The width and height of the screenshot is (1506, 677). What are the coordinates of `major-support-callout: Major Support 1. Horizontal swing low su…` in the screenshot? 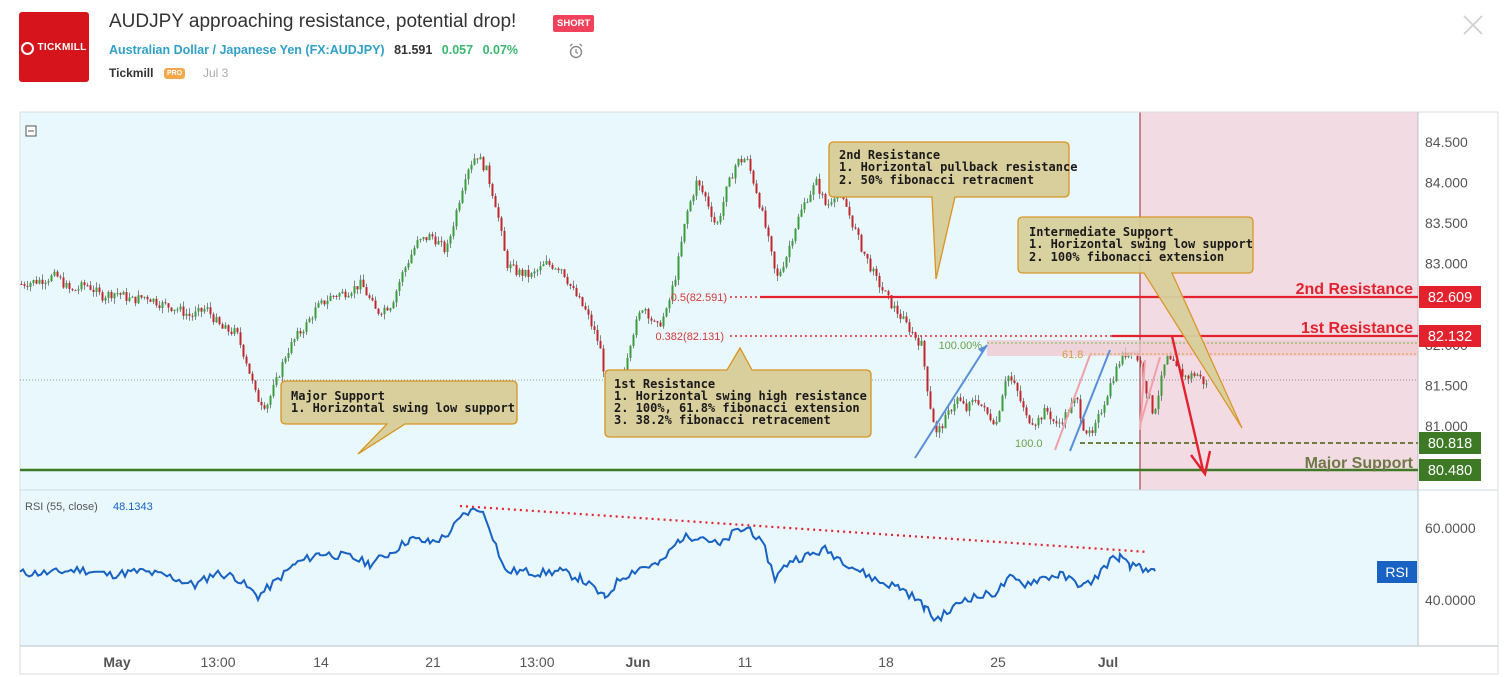 It's located at (399, 417).